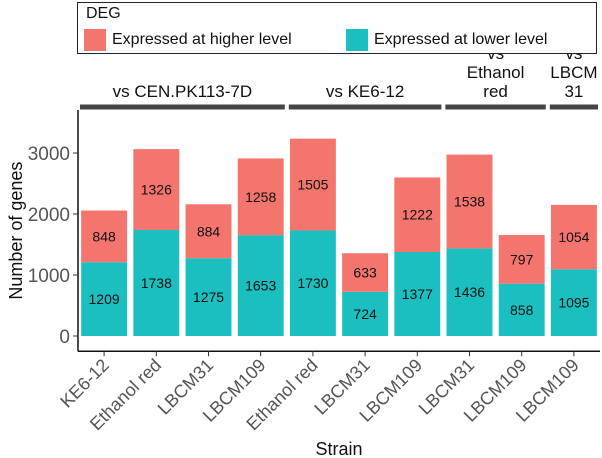 The height and width of the screenshot is (458, 602). I want to click on group-label: vs CEN.PK113-7D, so click(183, 91).